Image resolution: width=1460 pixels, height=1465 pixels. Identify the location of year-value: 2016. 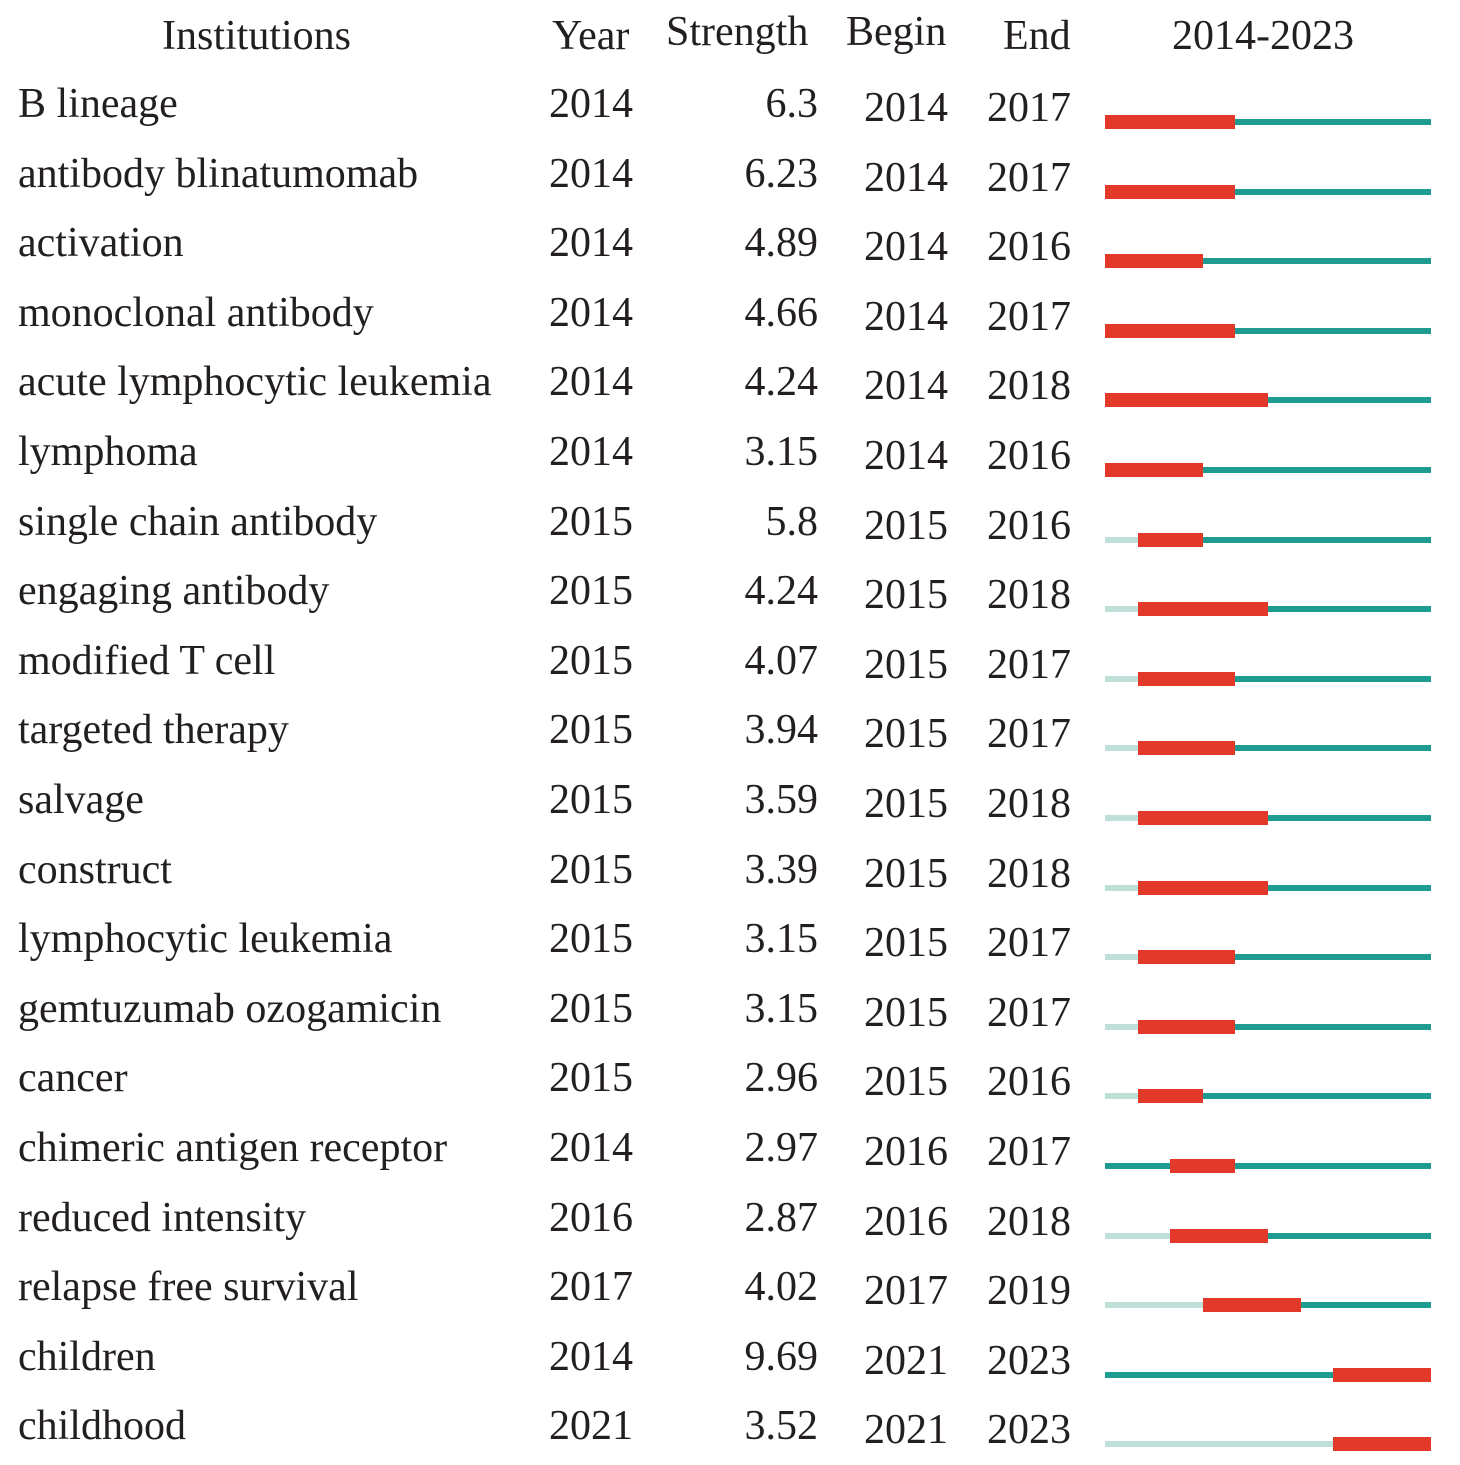
(591, 1217).